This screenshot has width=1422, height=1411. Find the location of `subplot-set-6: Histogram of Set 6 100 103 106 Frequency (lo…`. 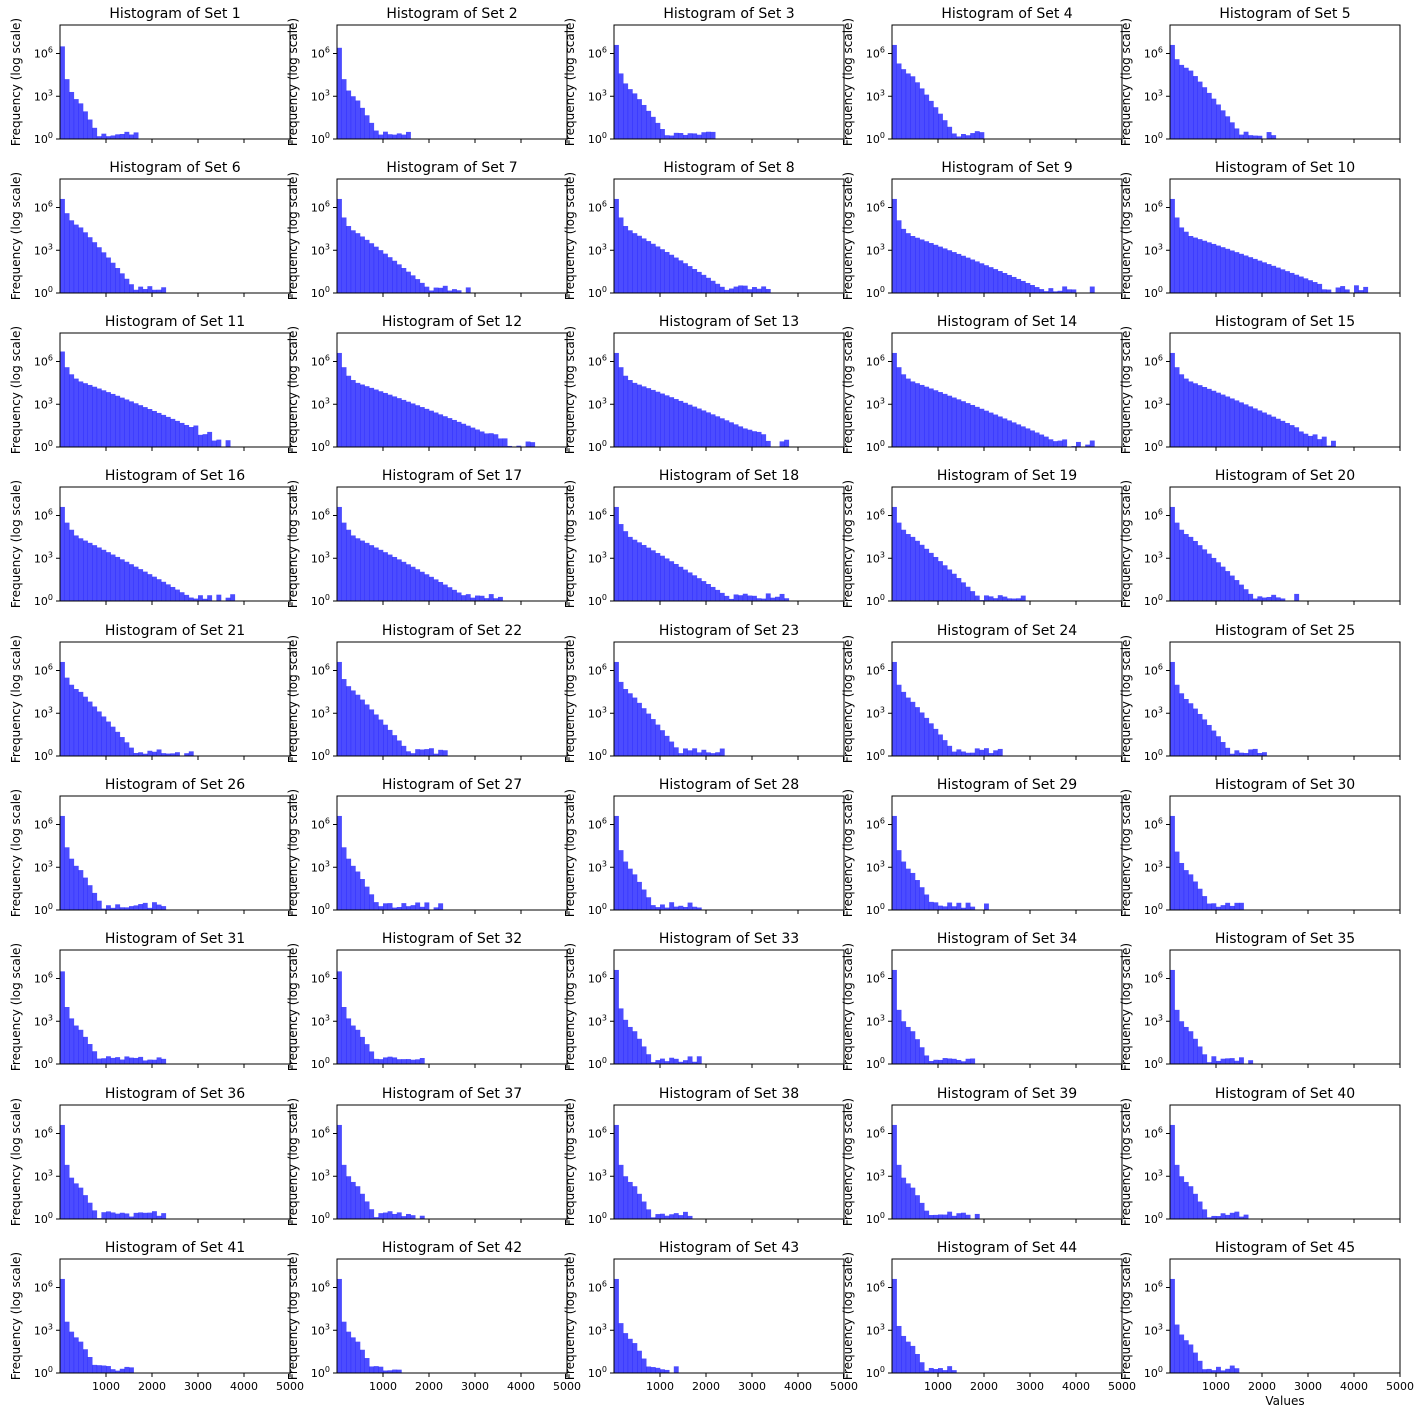

subplot-set-6: Histogram of Set 6 100 103 106 Frequency (lo… is located at coordinates (150, 230).